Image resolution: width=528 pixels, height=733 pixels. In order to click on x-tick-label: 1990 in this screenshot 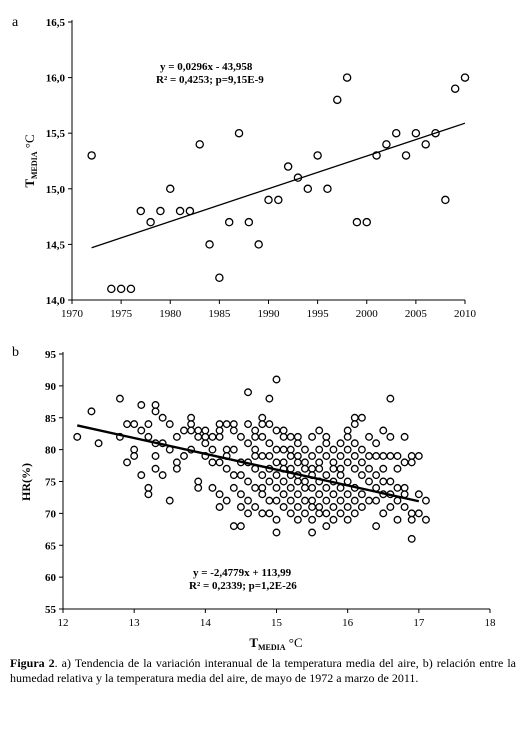, I will do `click(269, 314)`.